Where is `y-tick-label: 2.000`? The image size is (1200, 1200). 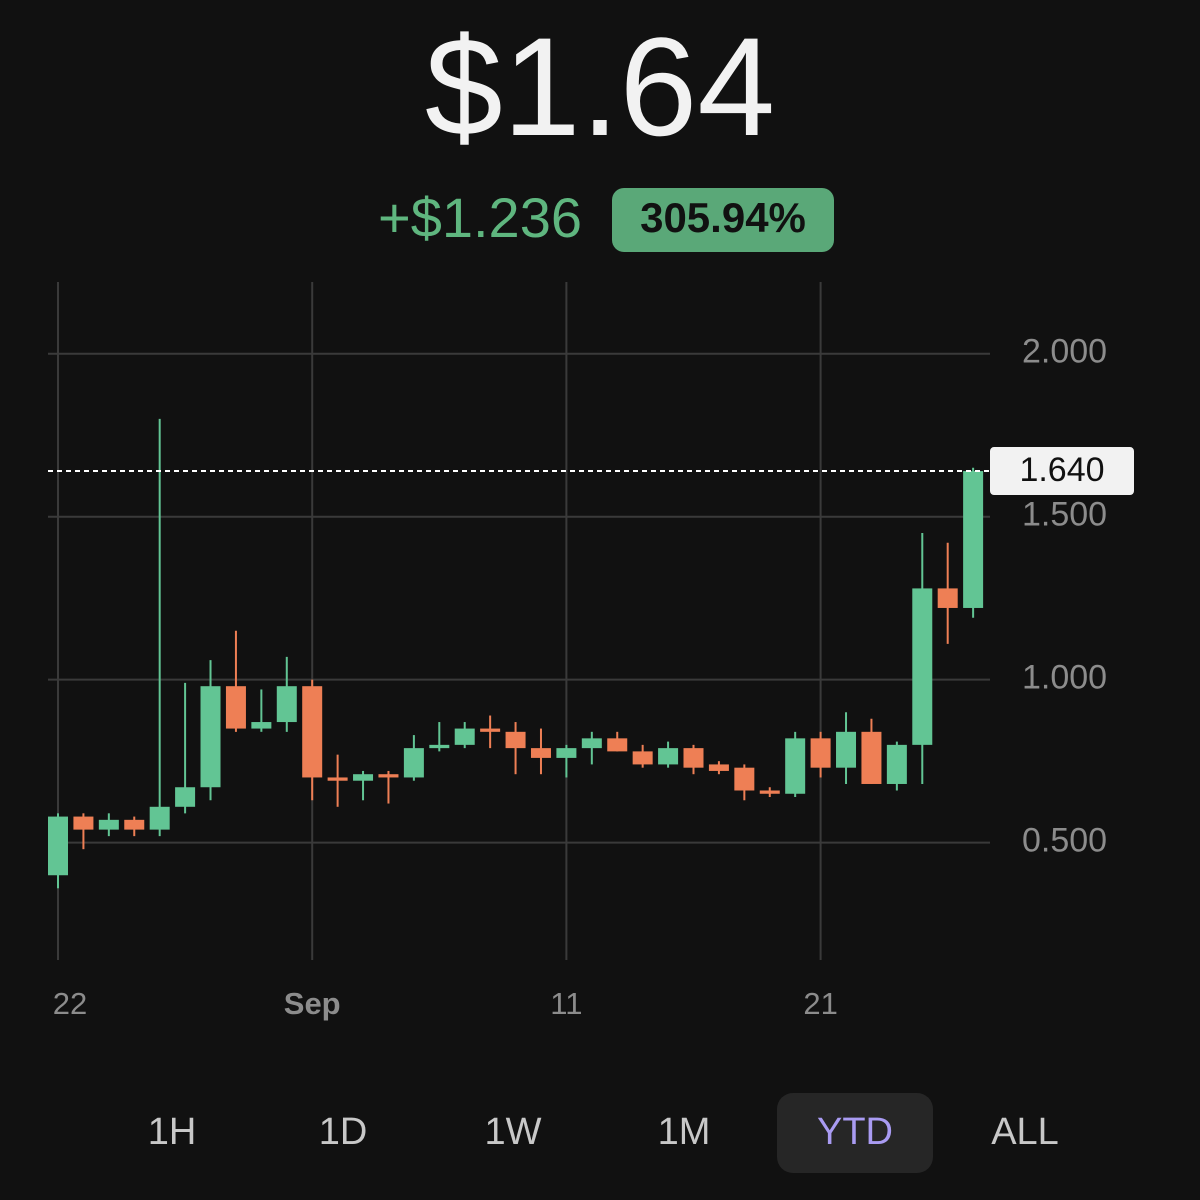 y-tick-label: 2.000 is located at coordinates (1064, 352).